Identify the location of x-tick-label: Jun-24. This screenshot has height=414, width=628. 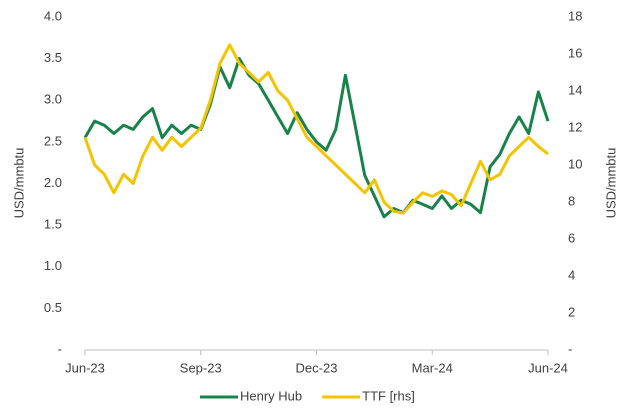
(548, 367).